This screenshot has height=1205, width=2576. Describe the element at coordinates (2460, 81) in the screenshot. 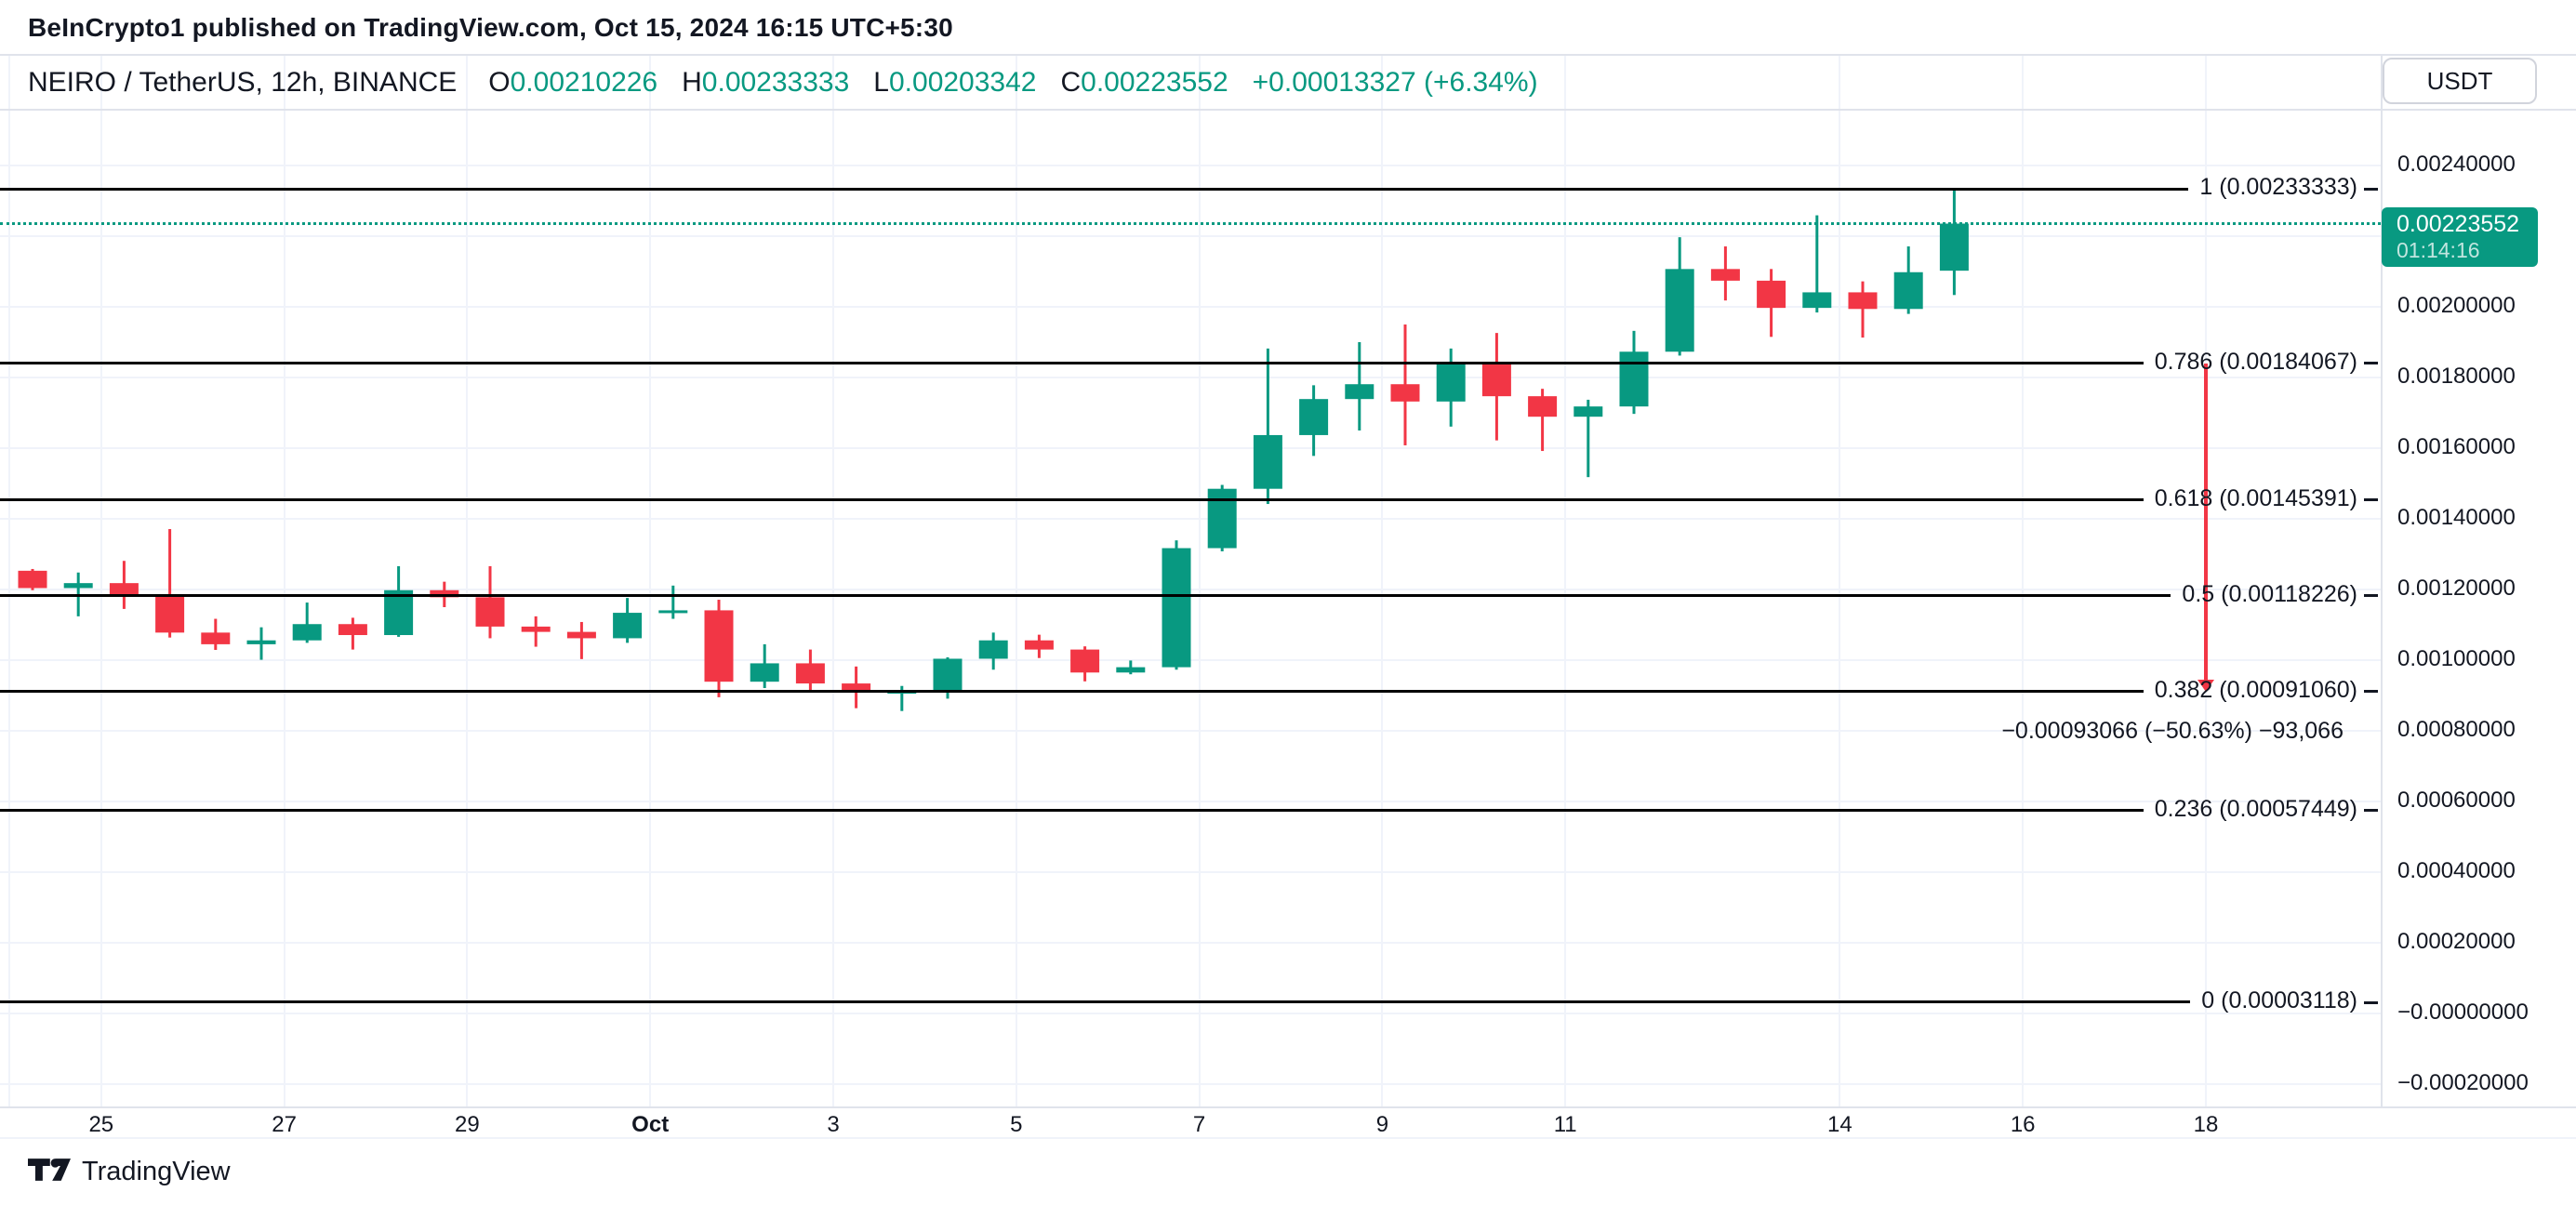

I see `currency-usdt-button: USDT` at that location.